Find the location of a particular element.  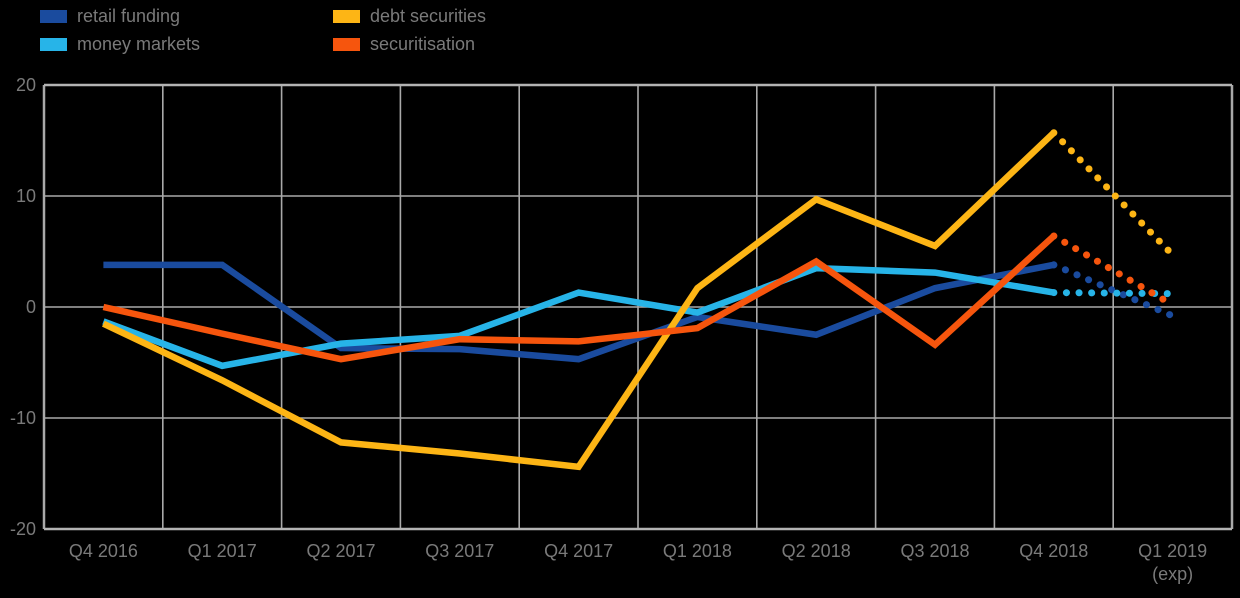

legend-label-debt-securities: debt securities is located at coordinates (428, 16).